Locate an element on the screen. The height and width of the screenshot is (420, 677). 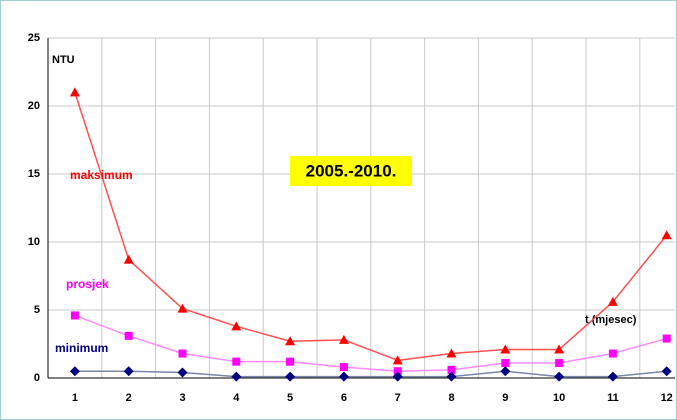
y-tick-label: 5 is located at coordinates (37, 310).